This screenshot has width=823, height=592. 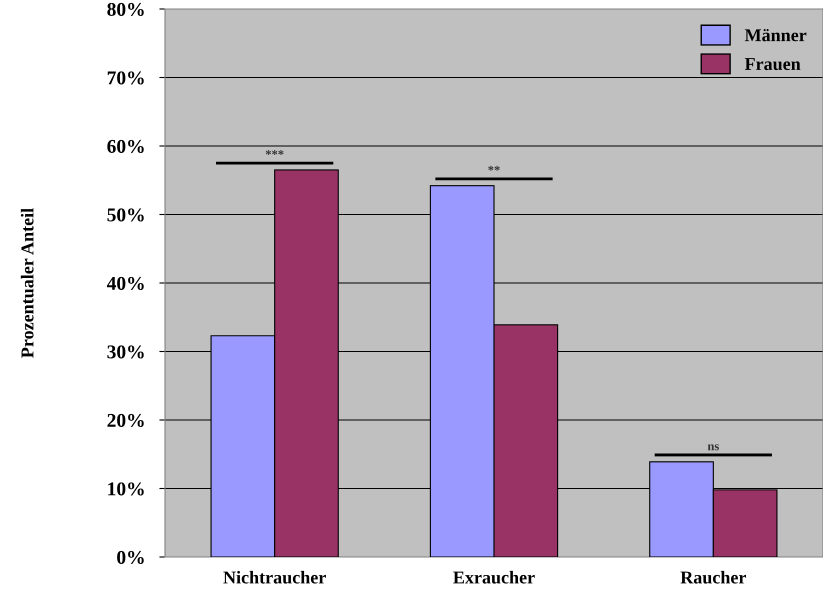 I want to click on y-tick-label: 30%, so click(x=125, y=351).